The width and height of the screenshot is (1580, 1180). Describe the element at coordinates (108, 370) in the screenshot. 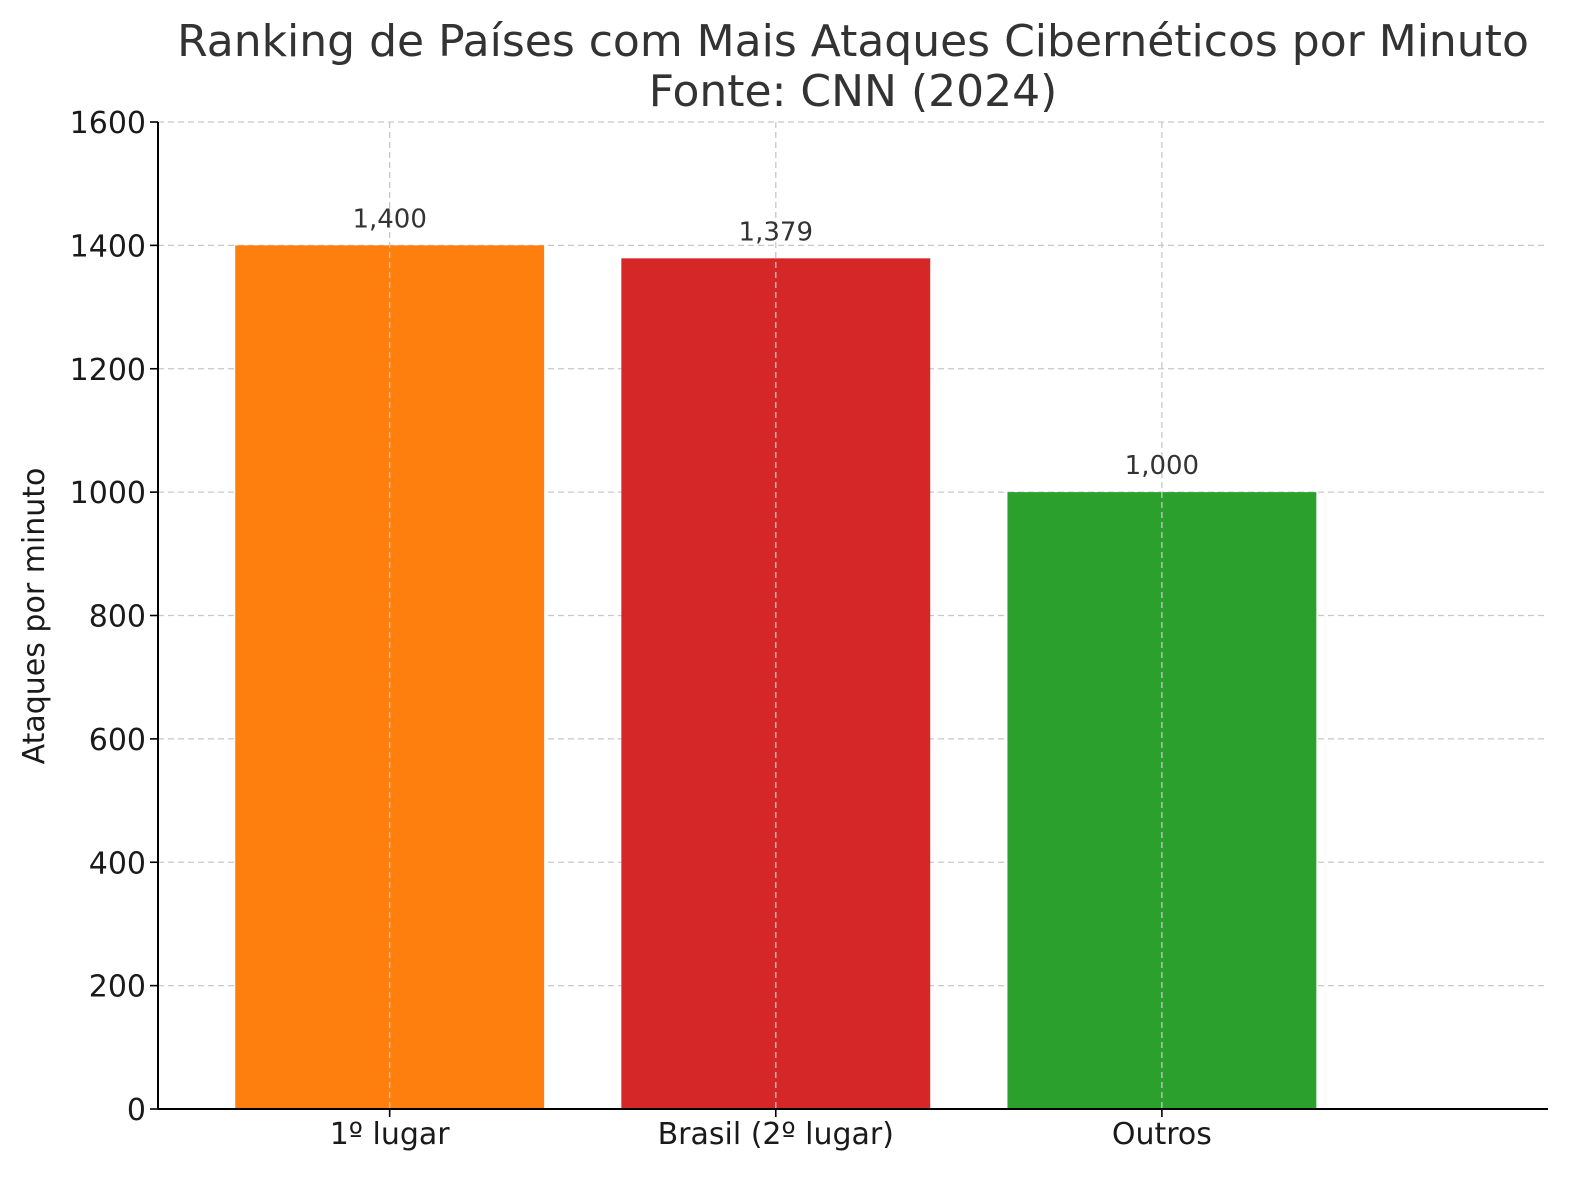

I see `y-tick-label: 1200` at that location.